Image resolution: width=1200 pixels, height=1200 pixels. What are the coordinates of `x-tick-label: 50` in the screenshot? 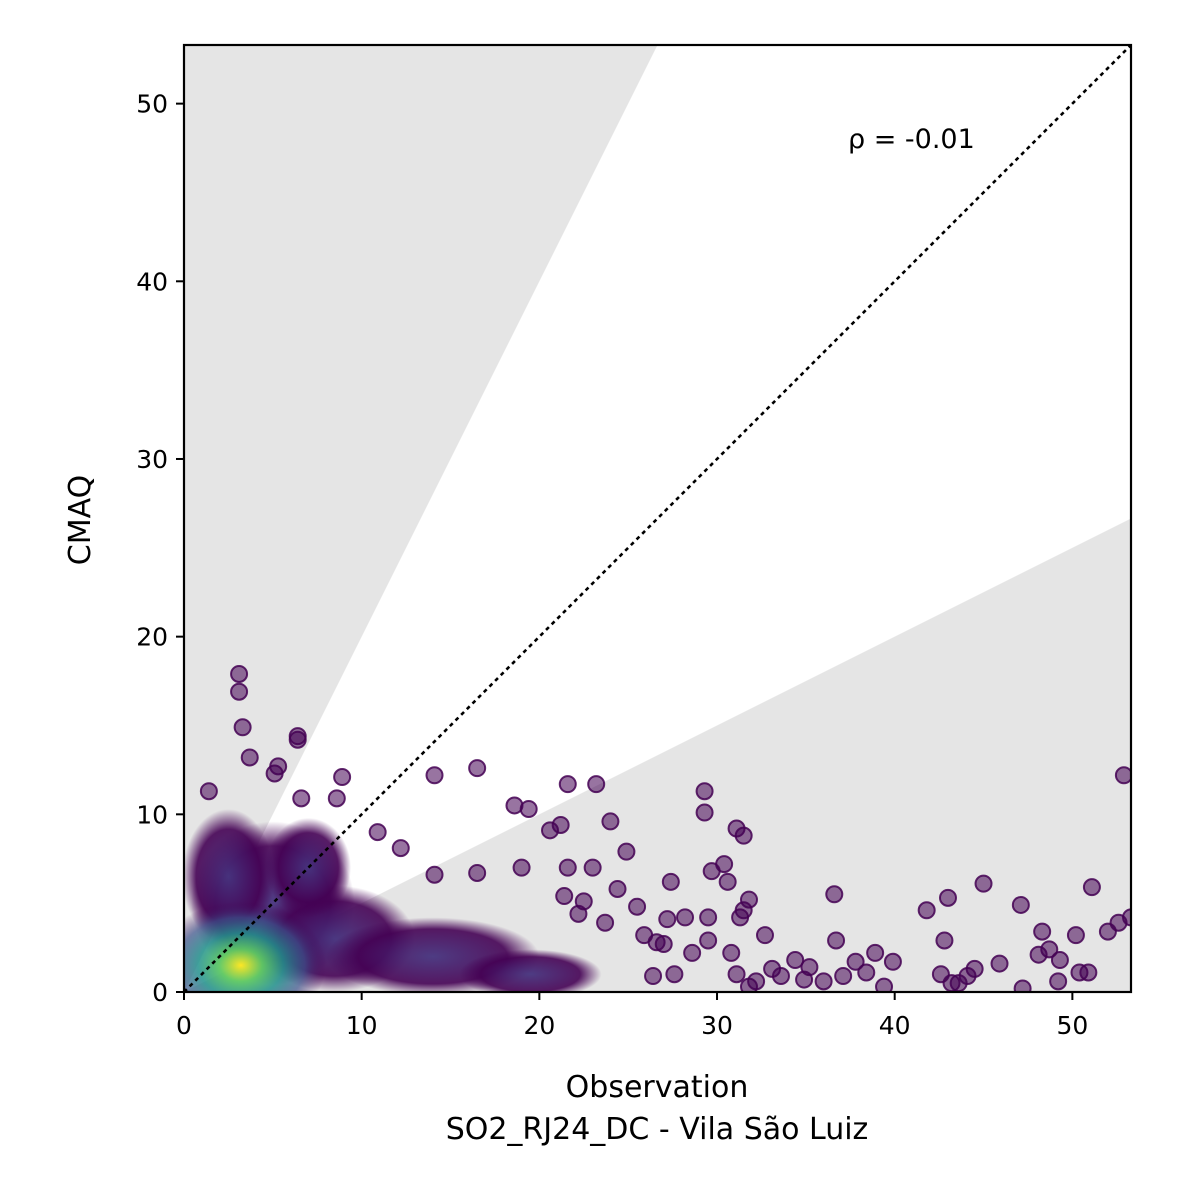 It's located at (1072, 1025).